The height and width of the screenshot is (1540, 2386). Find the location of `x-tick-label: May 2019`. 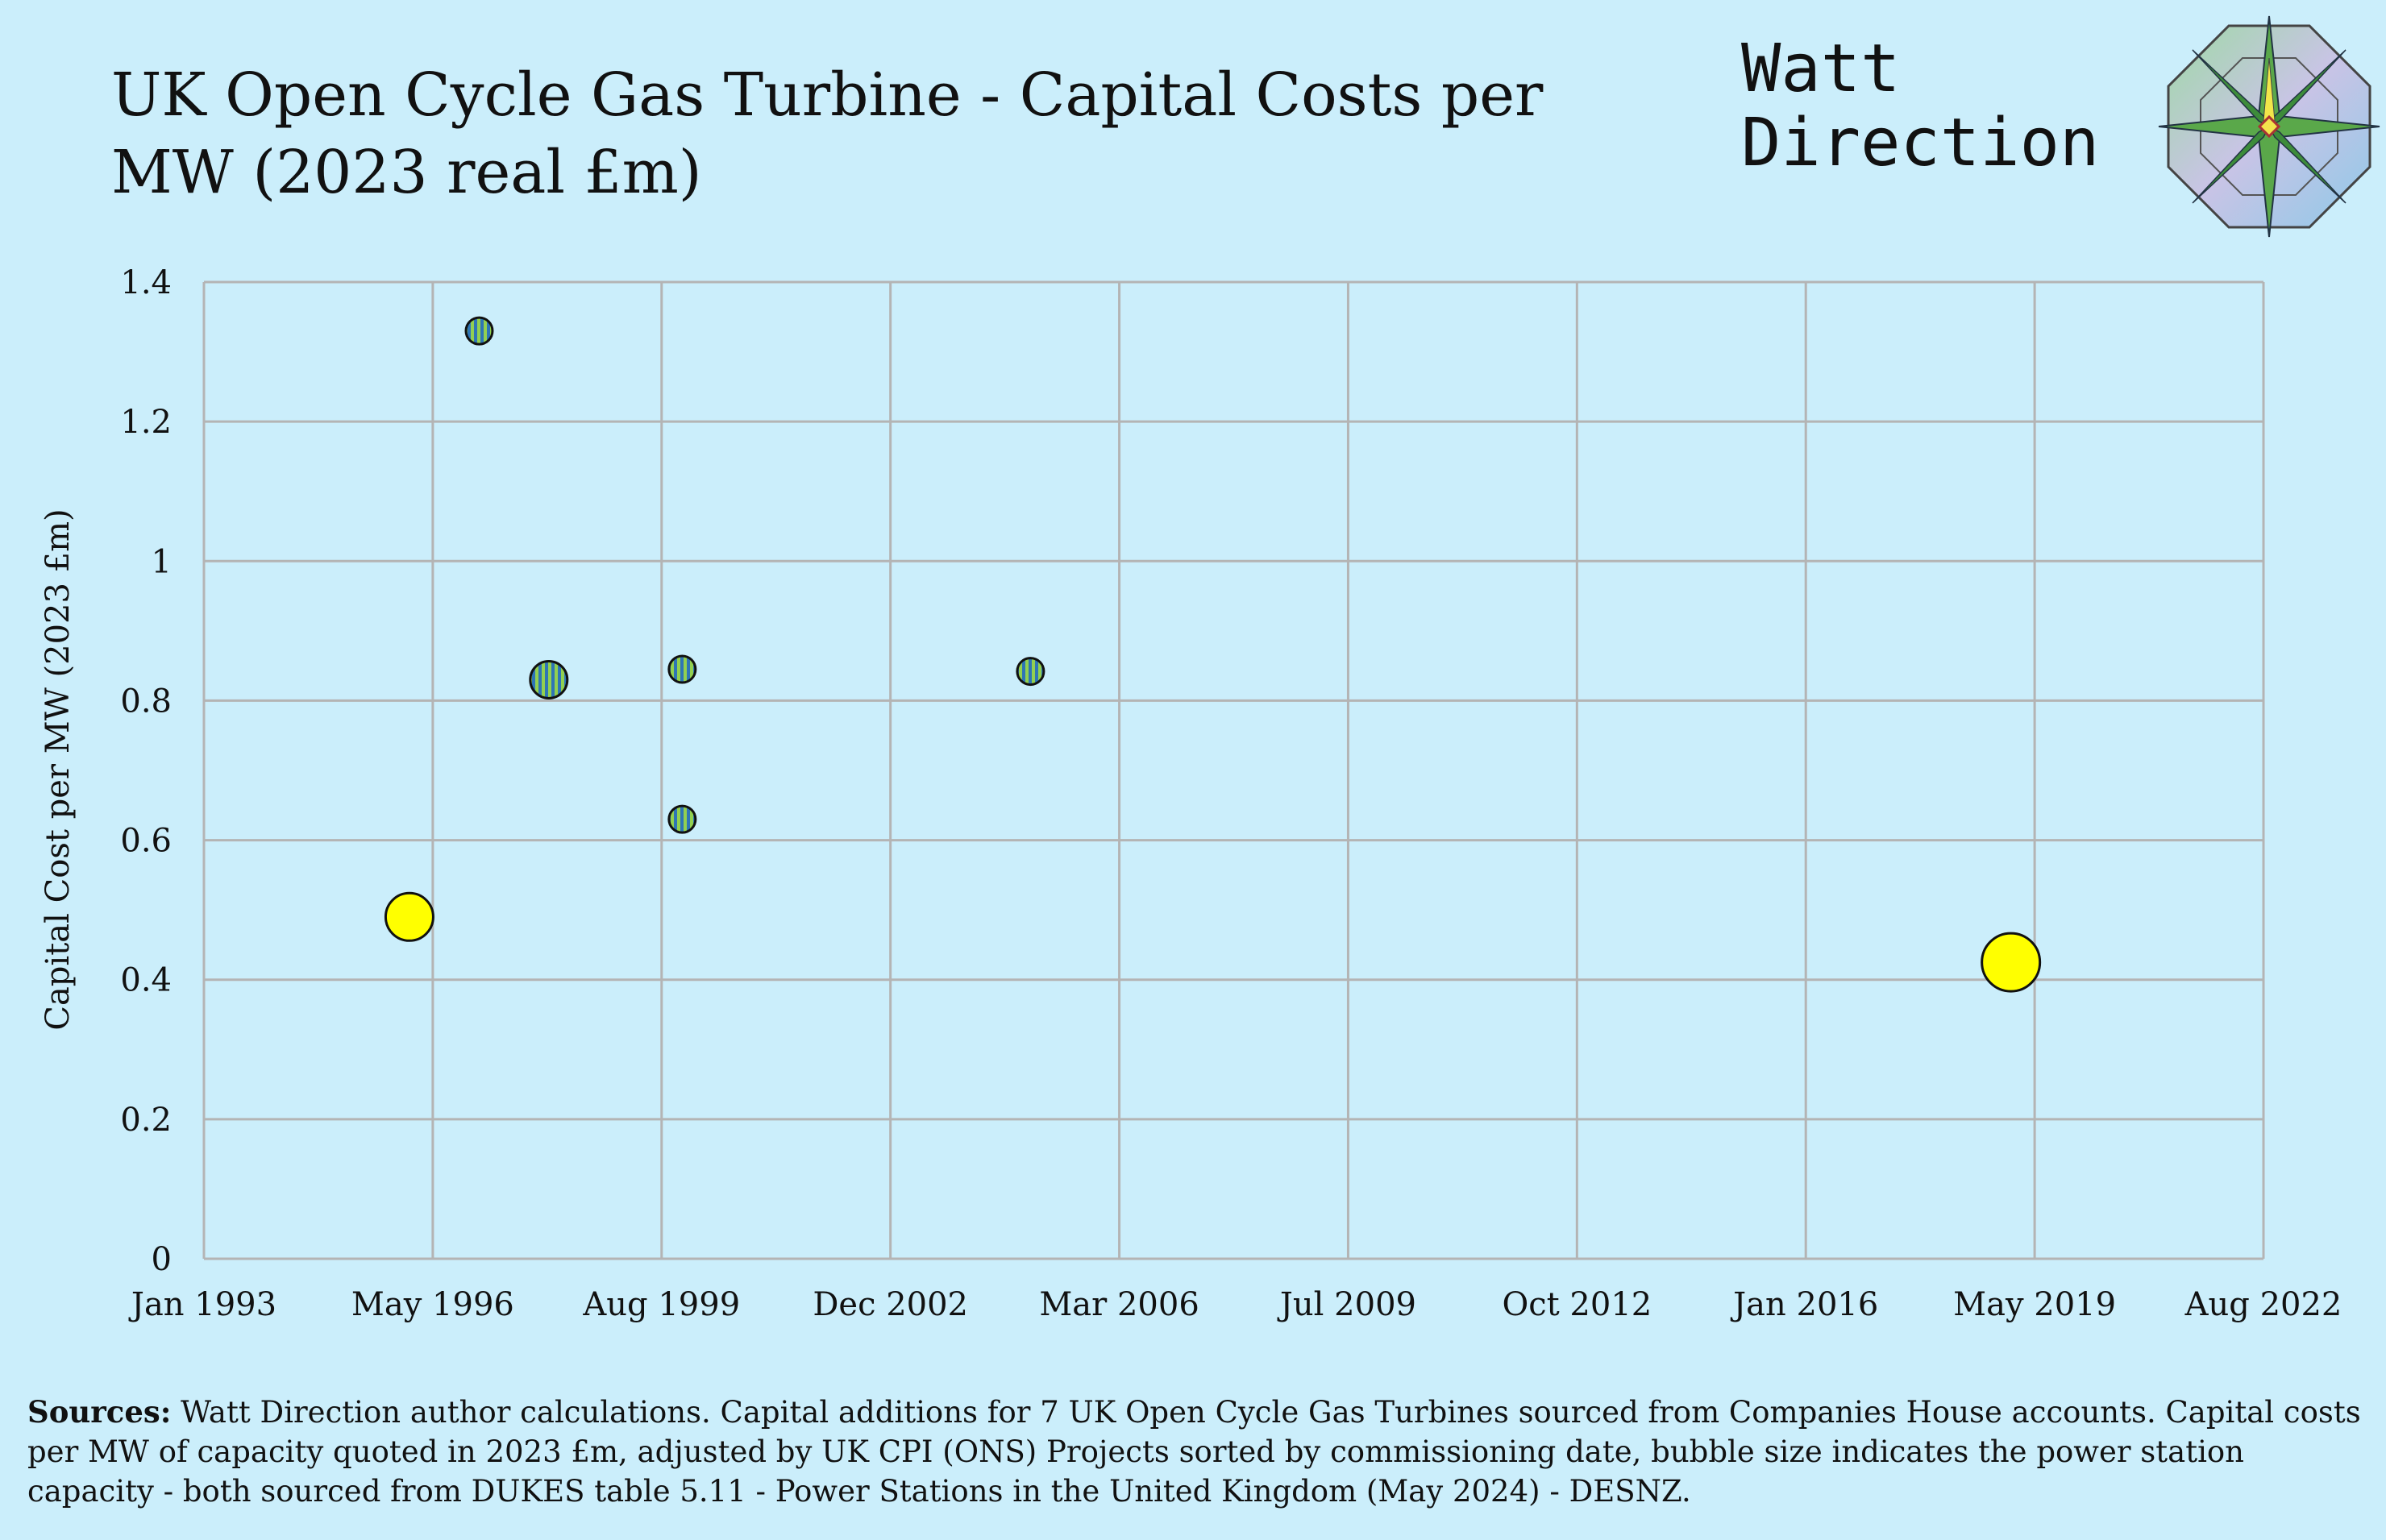

x-tick-label: May 2019 is located at coordinates (2035, 1305).